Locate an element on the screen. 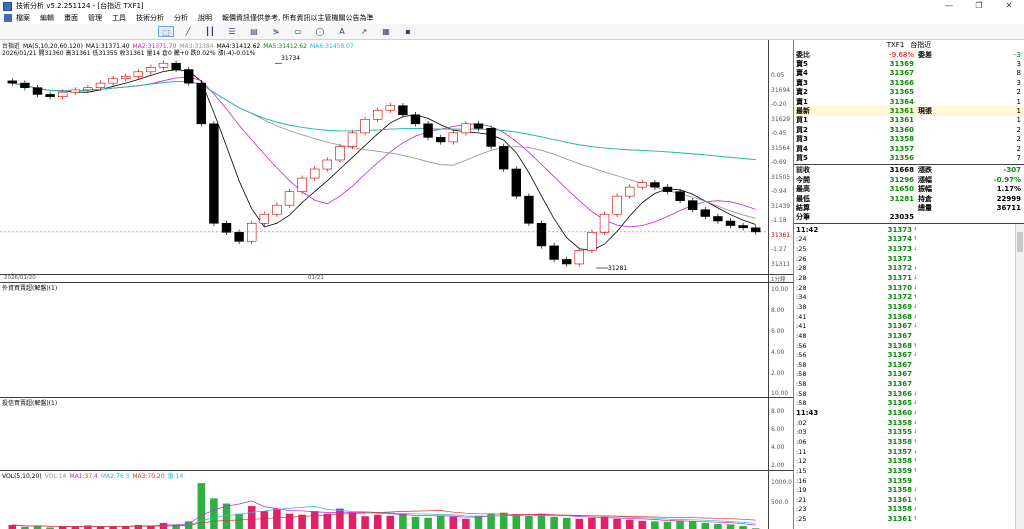  tick-row: :56 31368↑1 is located at coordinates (909, 346).